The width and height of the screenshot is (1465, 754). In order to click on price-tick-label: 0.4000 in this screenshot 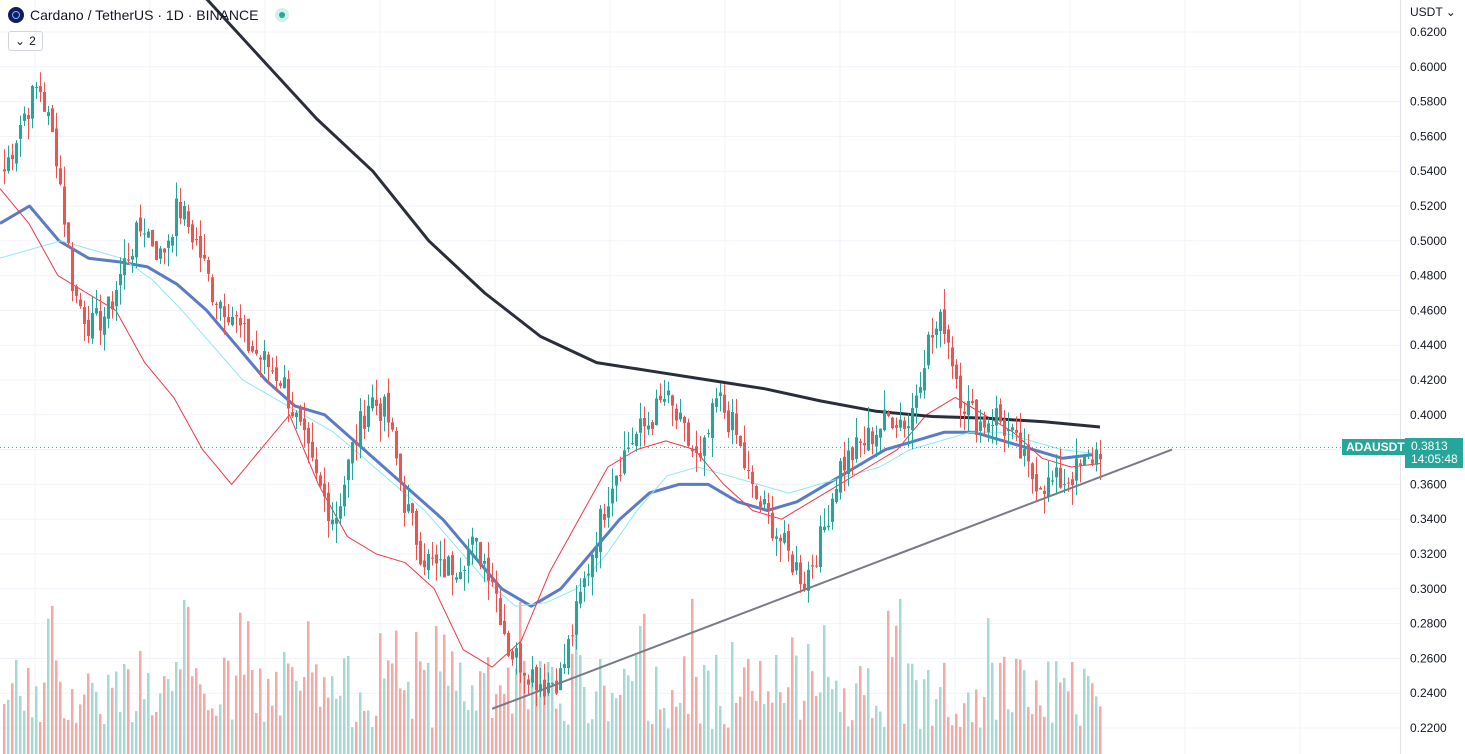, I will do `click(1428, 415)`.